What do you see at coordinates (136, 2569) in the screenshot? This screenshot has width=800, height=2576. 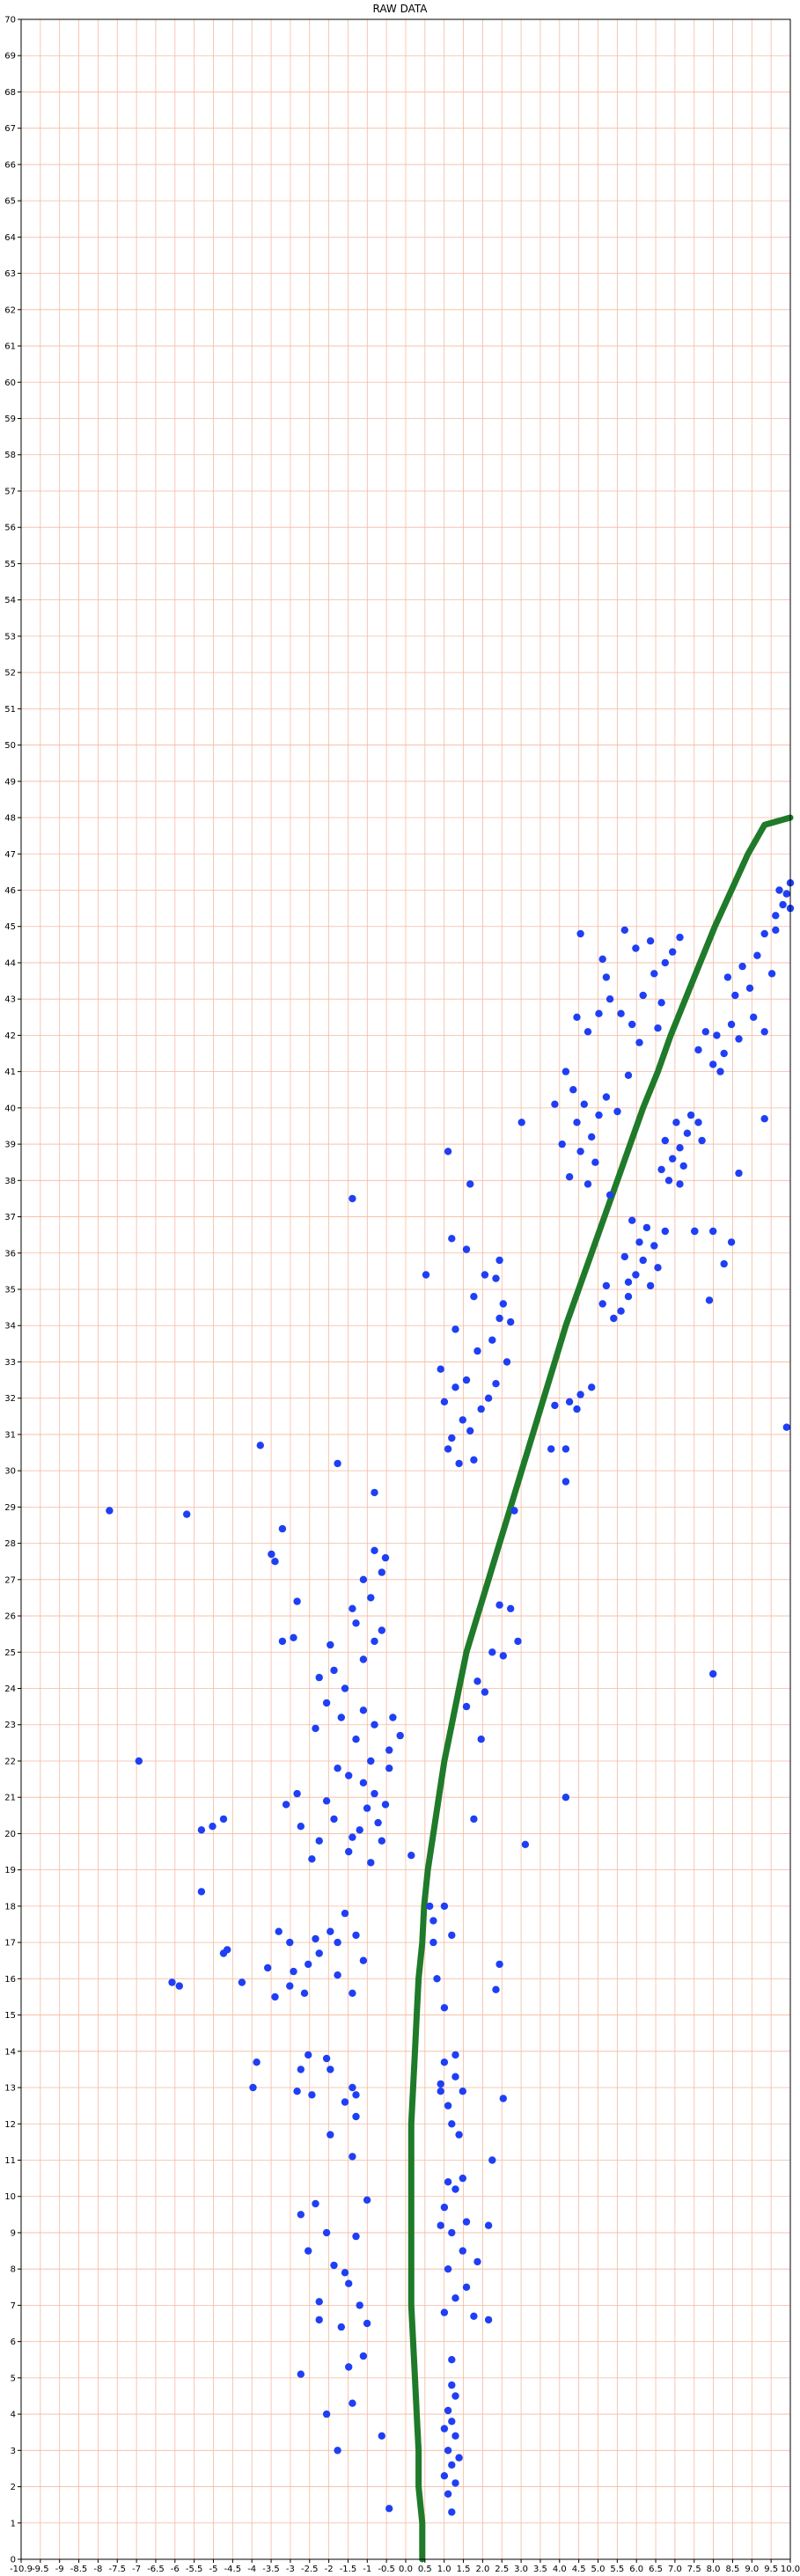 I see `x-tick-label: -7` at bounding box center [136, 2569].